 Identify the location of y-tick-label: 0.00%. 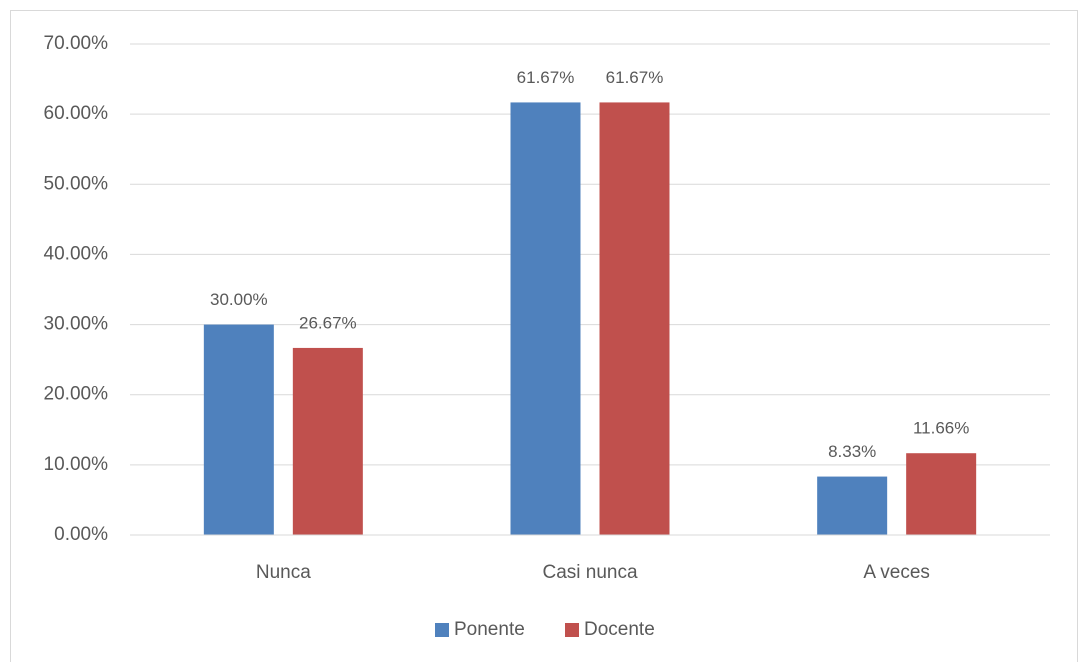
(81, 534).